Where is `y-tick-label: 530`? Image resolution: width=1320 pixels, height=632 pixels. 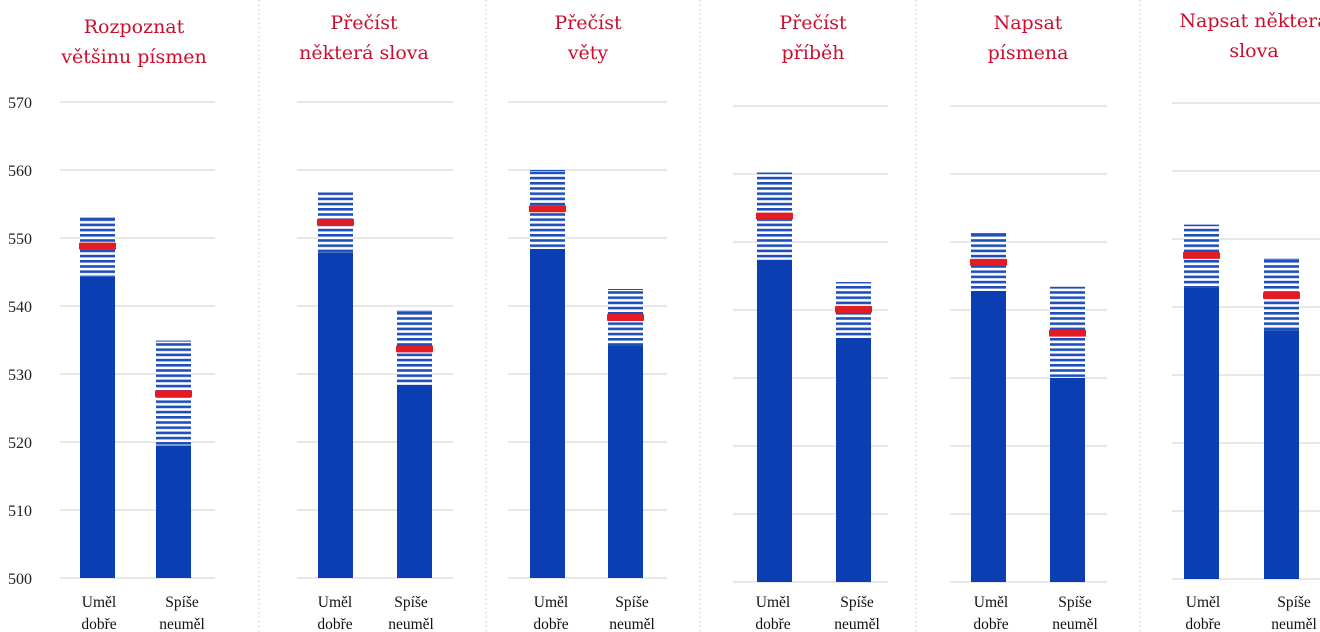 y-tick-label: 530 is located at coordinates (20, 375).